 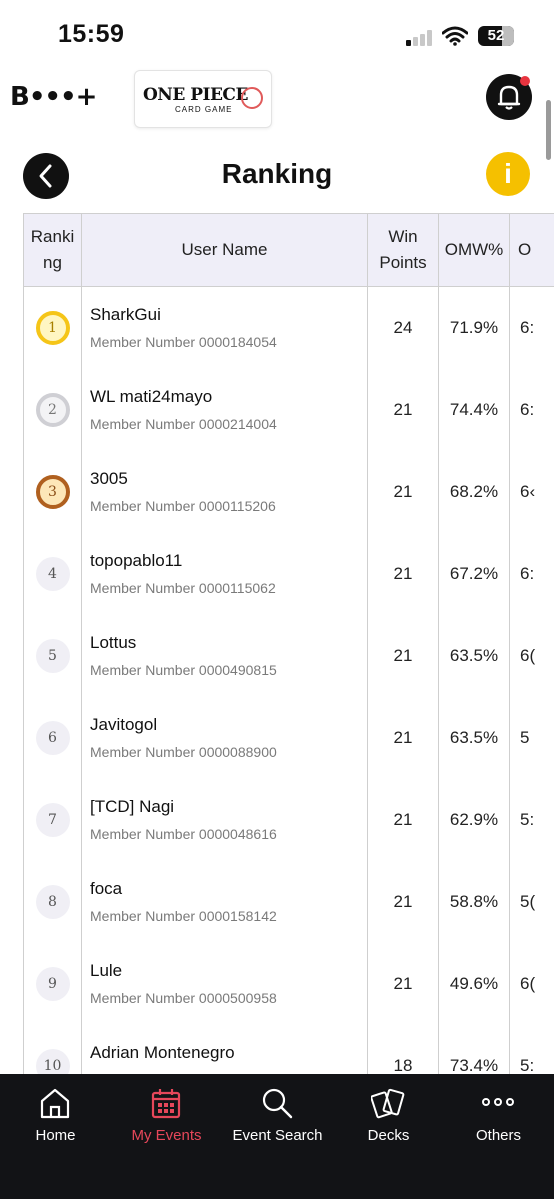 I want to click on user-name: topopablo11, so click(x=136, y=560).